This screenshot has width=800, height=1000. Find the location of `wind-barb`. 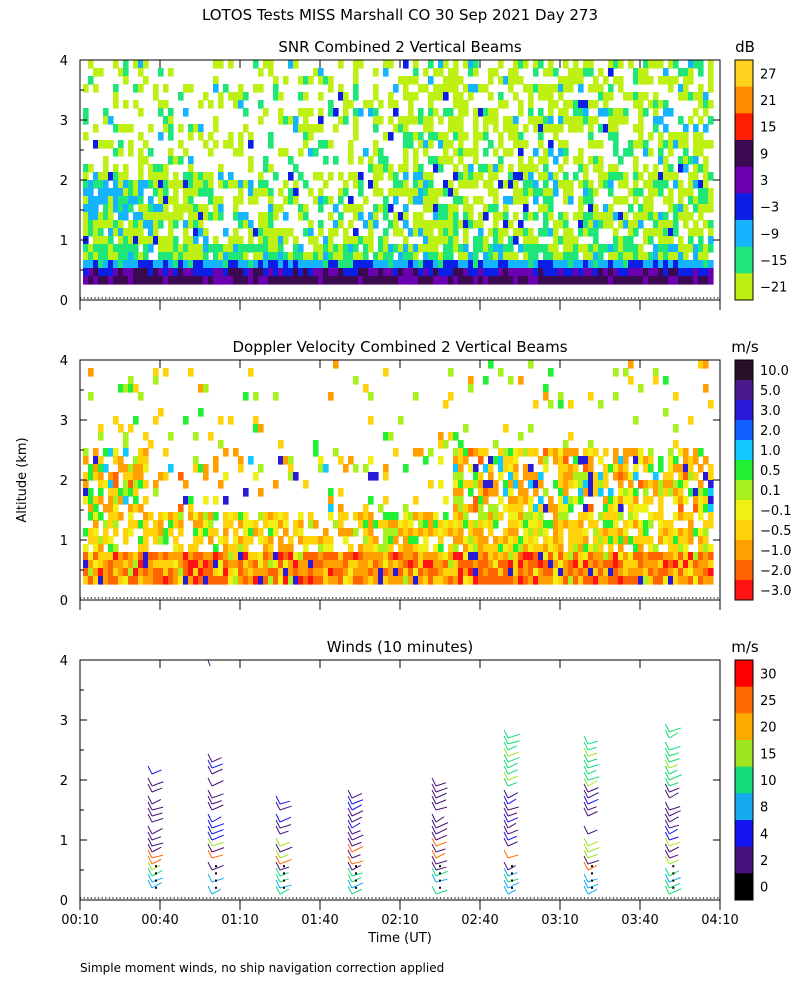

wind-barb is located at coordinates (674, 849).